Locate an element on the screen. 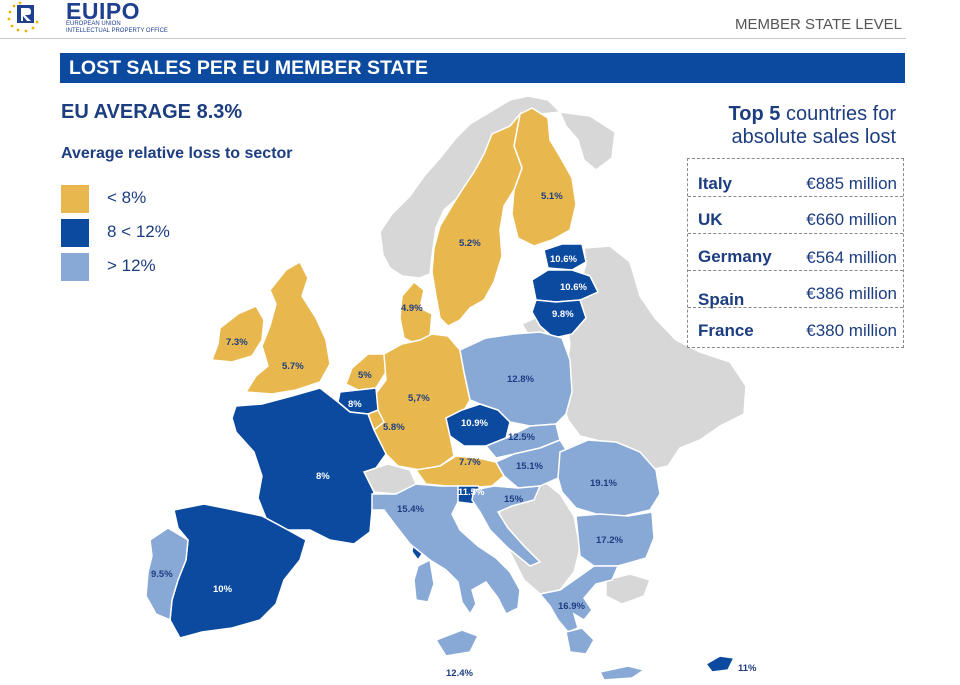 Image resolution: width=960 pixels, height=685 pixels. label-germany: 5,7% is located at coordinates (419, 398).